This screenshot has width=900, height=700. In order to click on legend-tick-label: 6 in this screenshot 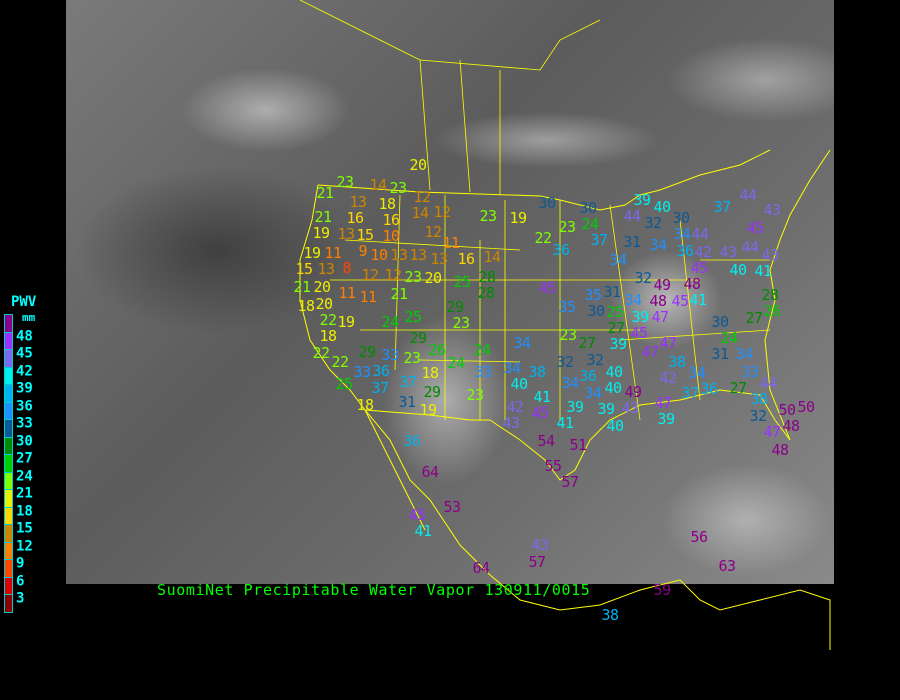, I will do `click(20, 581)`.